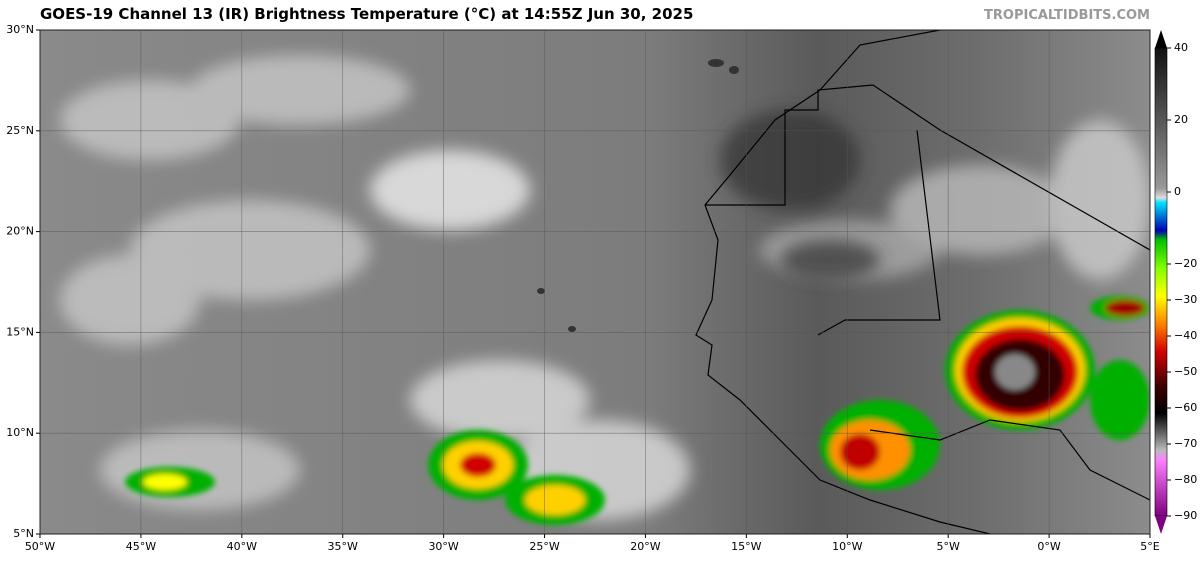 Image resolution: width=1200 pixels, height=561 pixels. Describe the element at coordinates (242, 546) in the screenshot. I see `x-tick-label: 40°W` at that location.